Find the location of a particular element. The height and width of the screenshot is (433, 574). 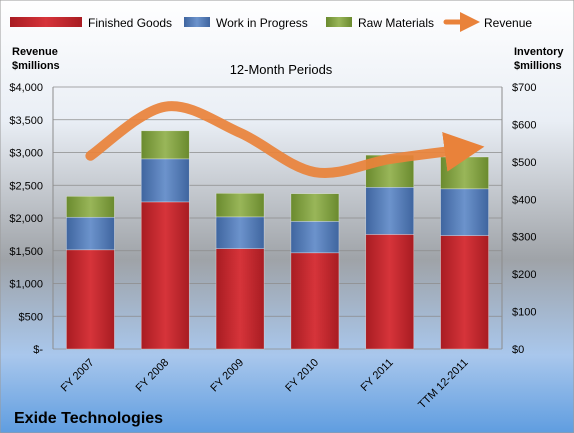

right-tick-label: $100 is located at coordinates (524, 313).